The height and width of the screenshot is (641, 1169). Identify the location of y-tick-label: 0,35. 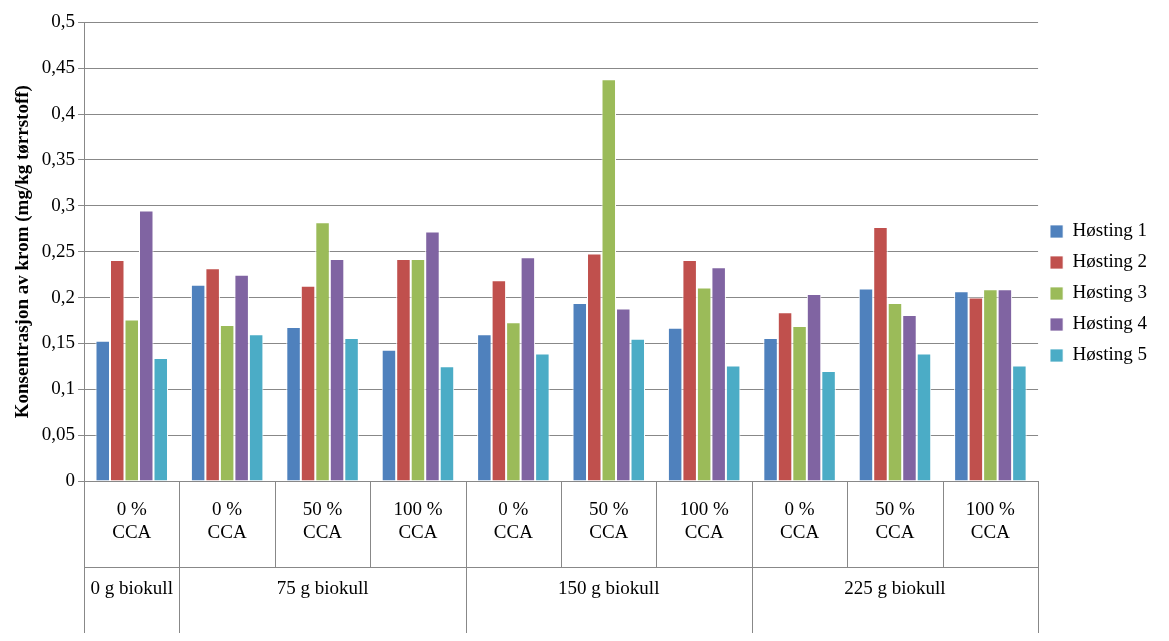
(58, 158).